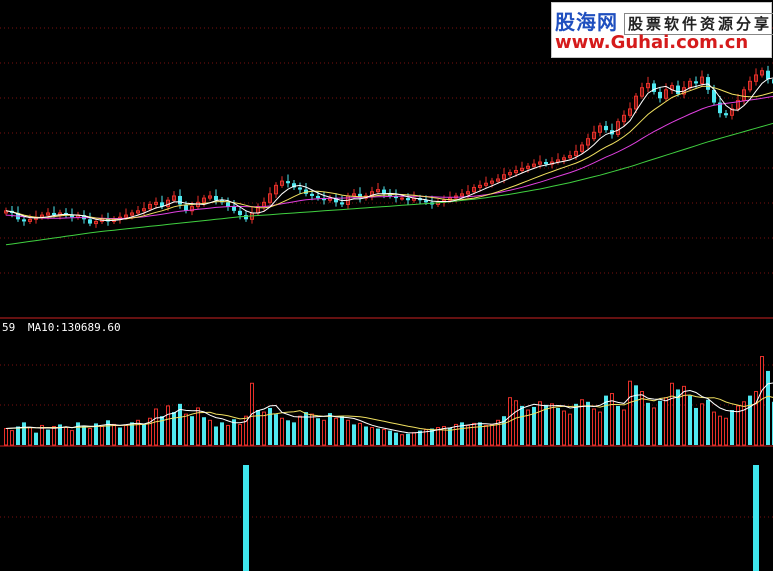  I want to click on volume-ma-readout: 59 MA10:130689.60, so click(61, 327).